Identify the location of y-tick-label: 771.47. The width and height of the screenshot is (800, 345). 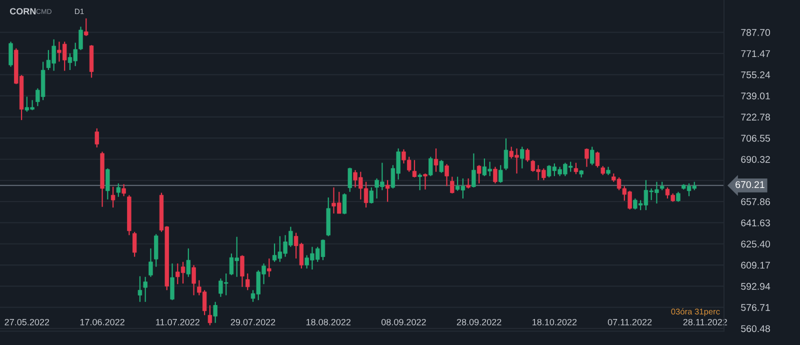
(755, 53).